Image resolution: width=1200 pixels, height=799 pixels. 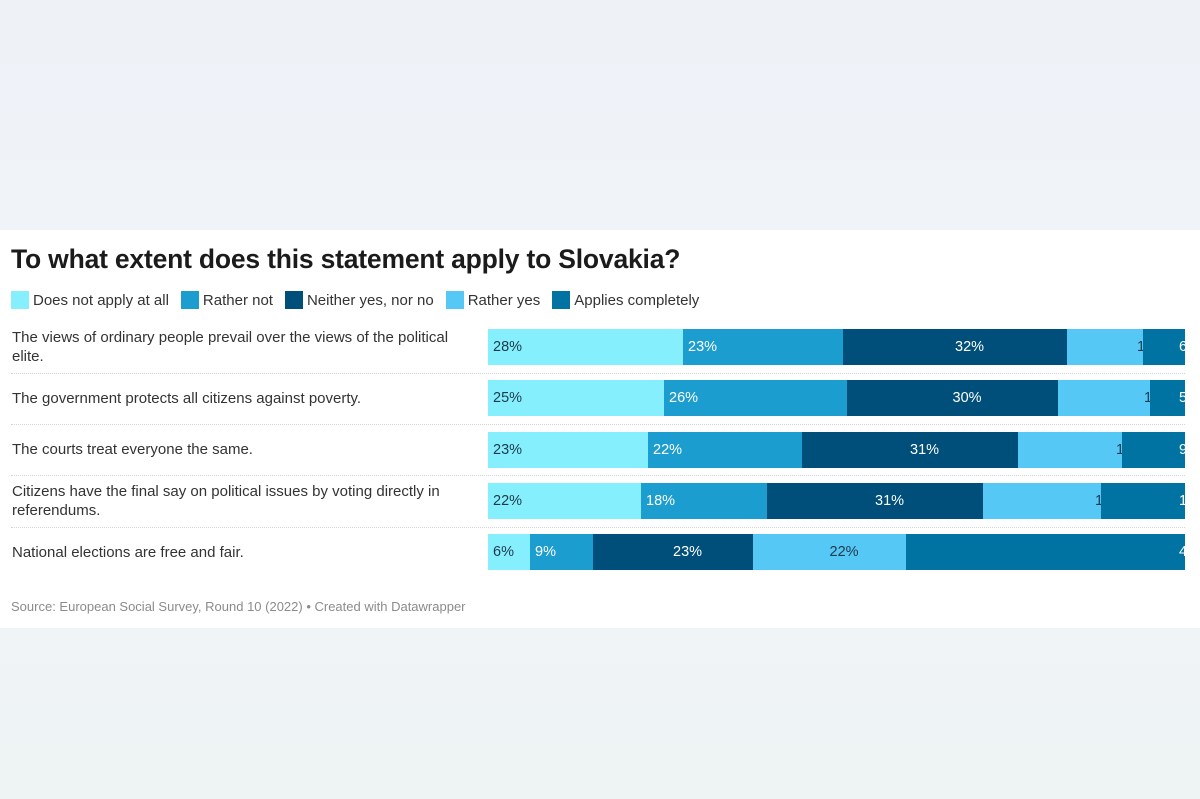 I want to click on legend-item: Neither yes, nor no, so click(x=359, y=300).